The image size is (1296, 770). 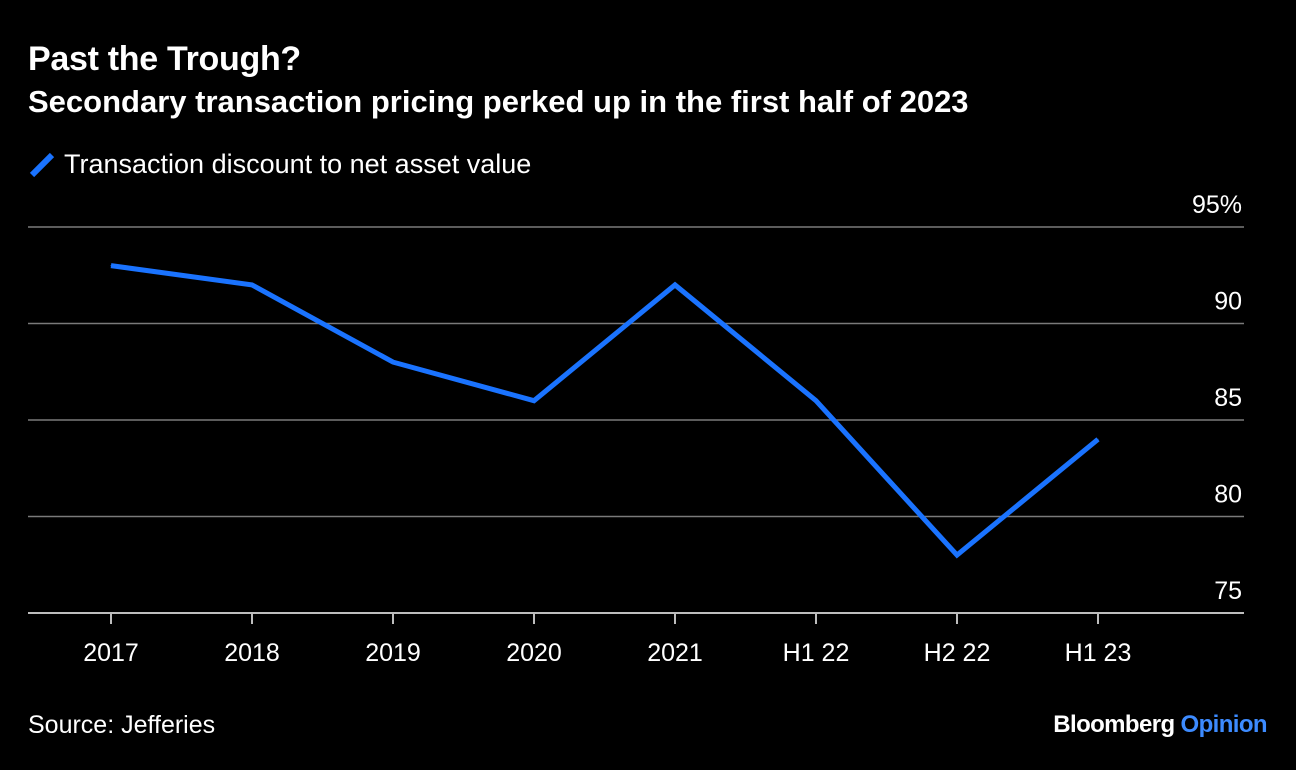 What do you see at coordinates (122, 725) in the screenshot?
I see `source-note: Source: Jefferies` at bounding box center [122, 725].